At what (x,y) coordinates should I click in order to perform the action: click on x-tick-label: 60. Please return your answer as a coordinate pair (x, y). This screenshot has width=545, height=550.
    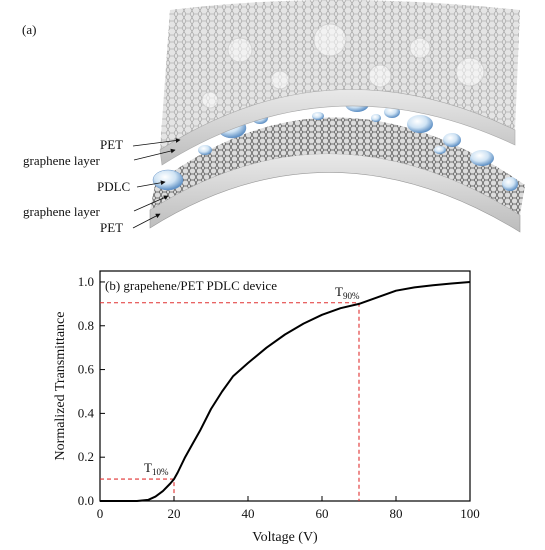
    Looking at the image, I should click on (322, 513).